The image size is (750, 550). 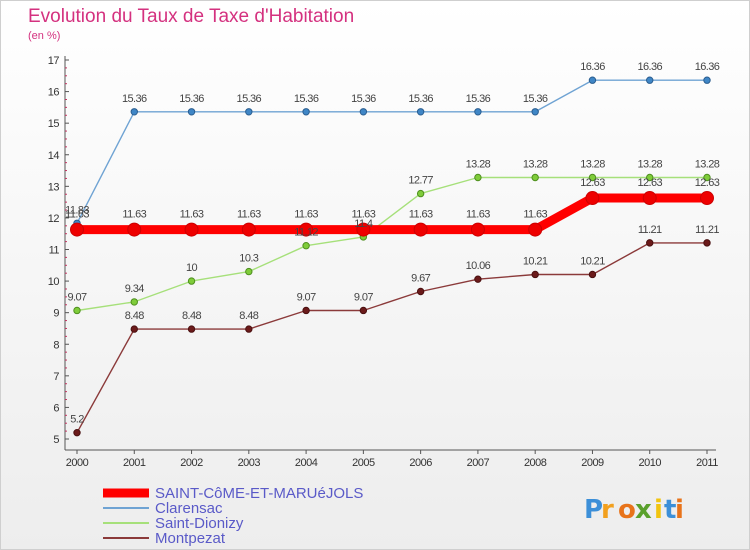 What do you see at coordinates (189, 508) in the screenshot?
I see `legend-label: Clarensac` at bounding box center [189, 508].